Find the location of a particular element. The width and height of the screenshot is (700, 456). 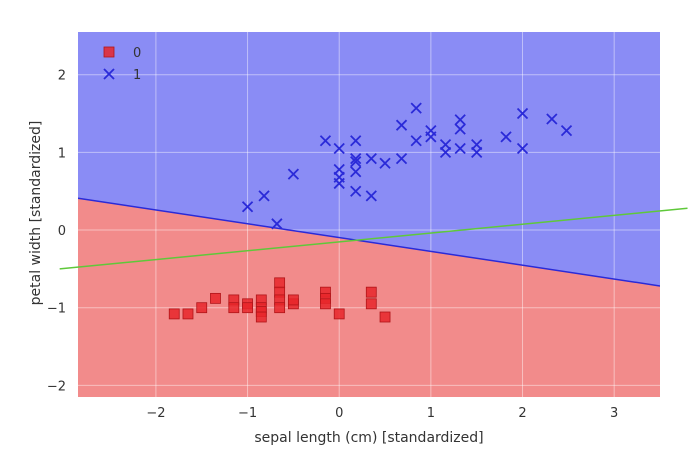

green-separator-line is located at coordinates (373, 238).